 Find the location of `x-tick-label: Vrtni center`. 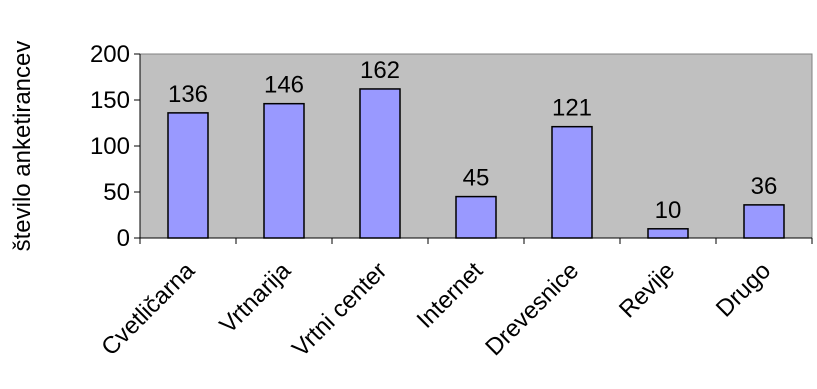

x-tick-label: Vrtni center is located at coordinates (339, 309).